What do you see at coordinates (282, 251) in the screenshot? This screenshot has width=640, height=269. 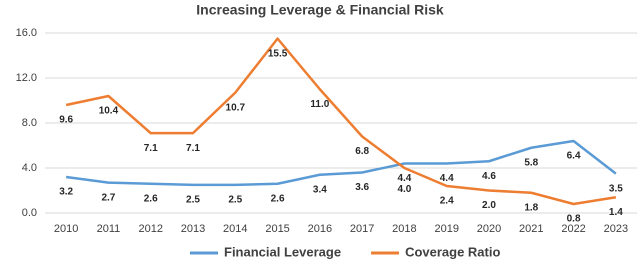 I see `legend-label: Financial Leverage` at bounding box center [282, 251].